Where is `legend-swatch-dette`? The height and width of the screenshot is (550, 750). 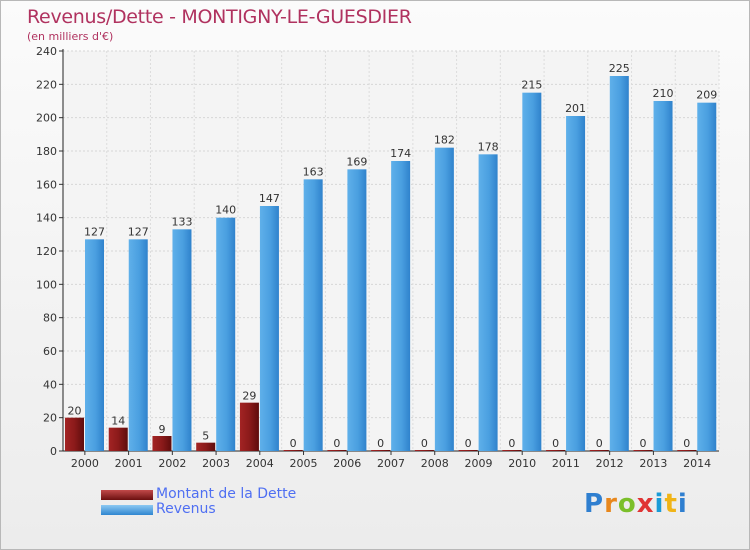
legend-swatch-dette is located at coordinates (127, 495).